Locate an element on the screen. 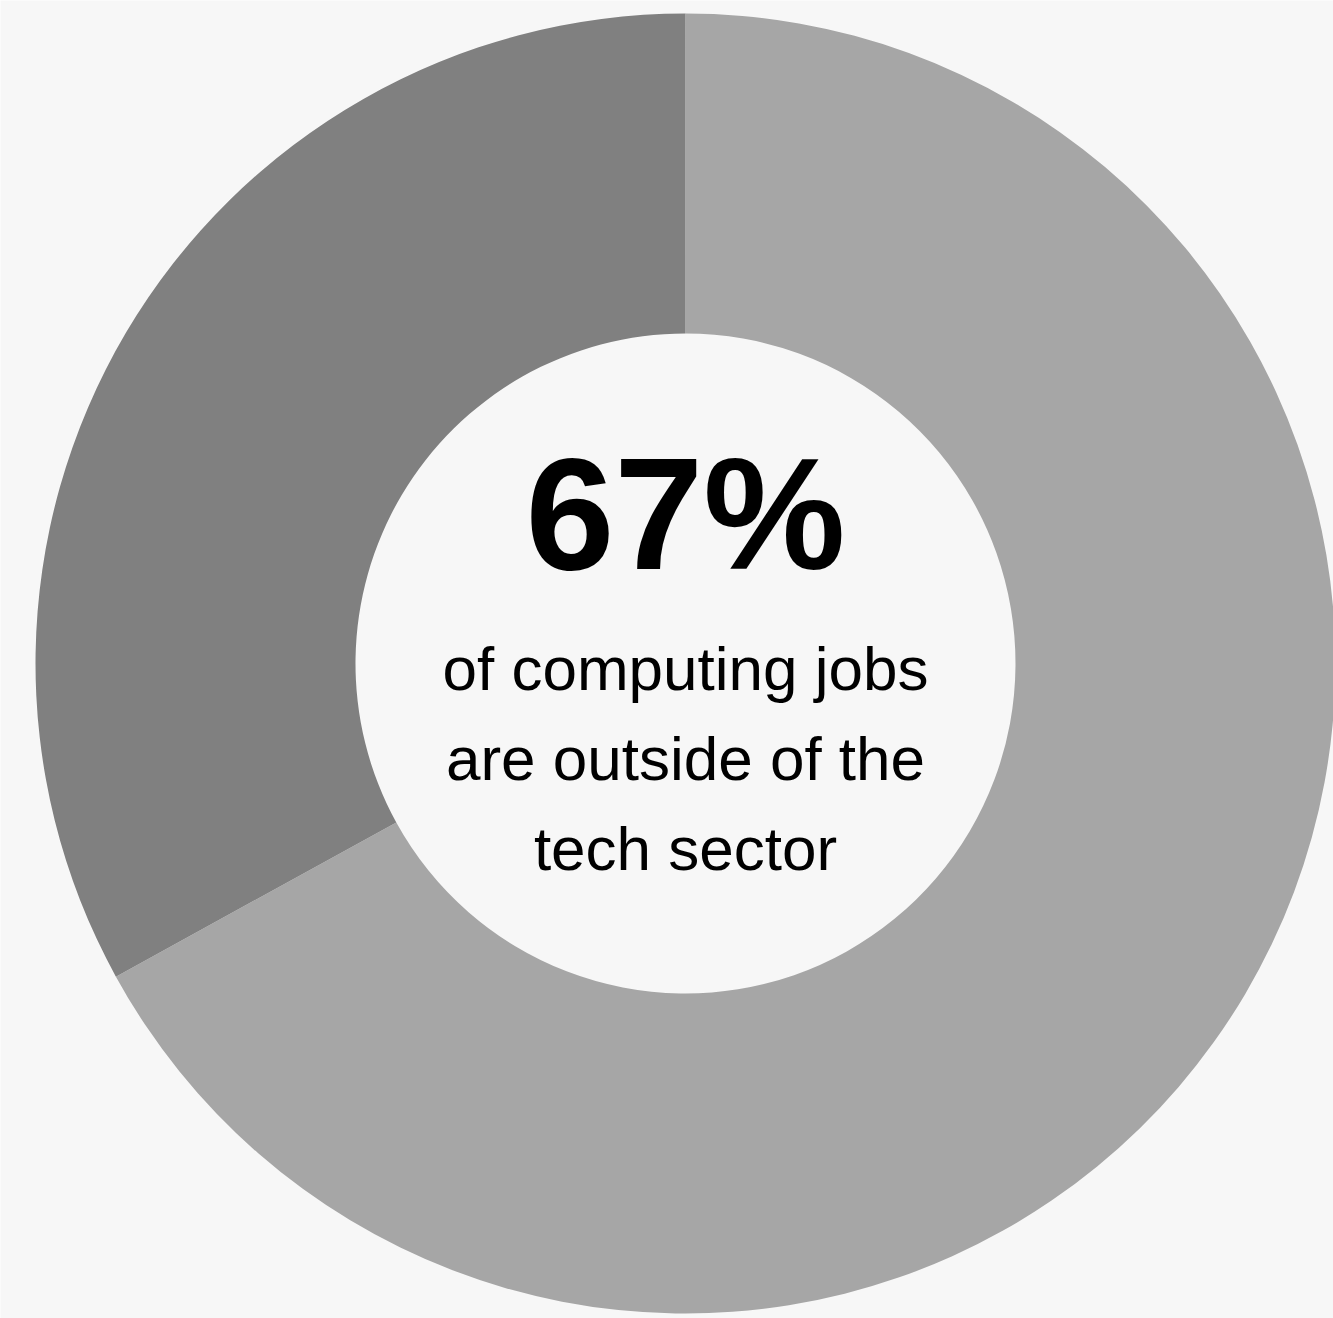 Image resolution: width=1333 pixels, height=1318 pixels. text: 67% is located at coordinates (685, 513).